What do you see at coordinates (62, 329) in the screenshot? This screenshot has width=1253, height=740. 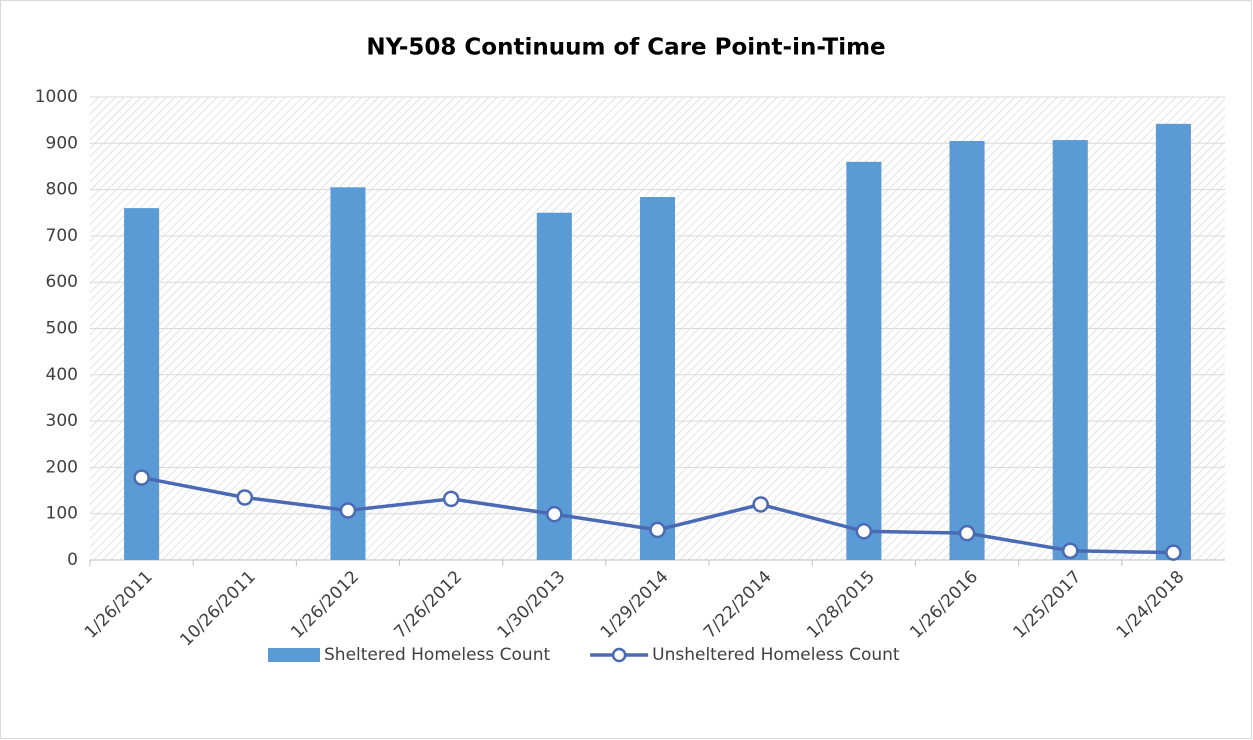 I see `y-tick-label: 500` at bounding box center [62, 329].